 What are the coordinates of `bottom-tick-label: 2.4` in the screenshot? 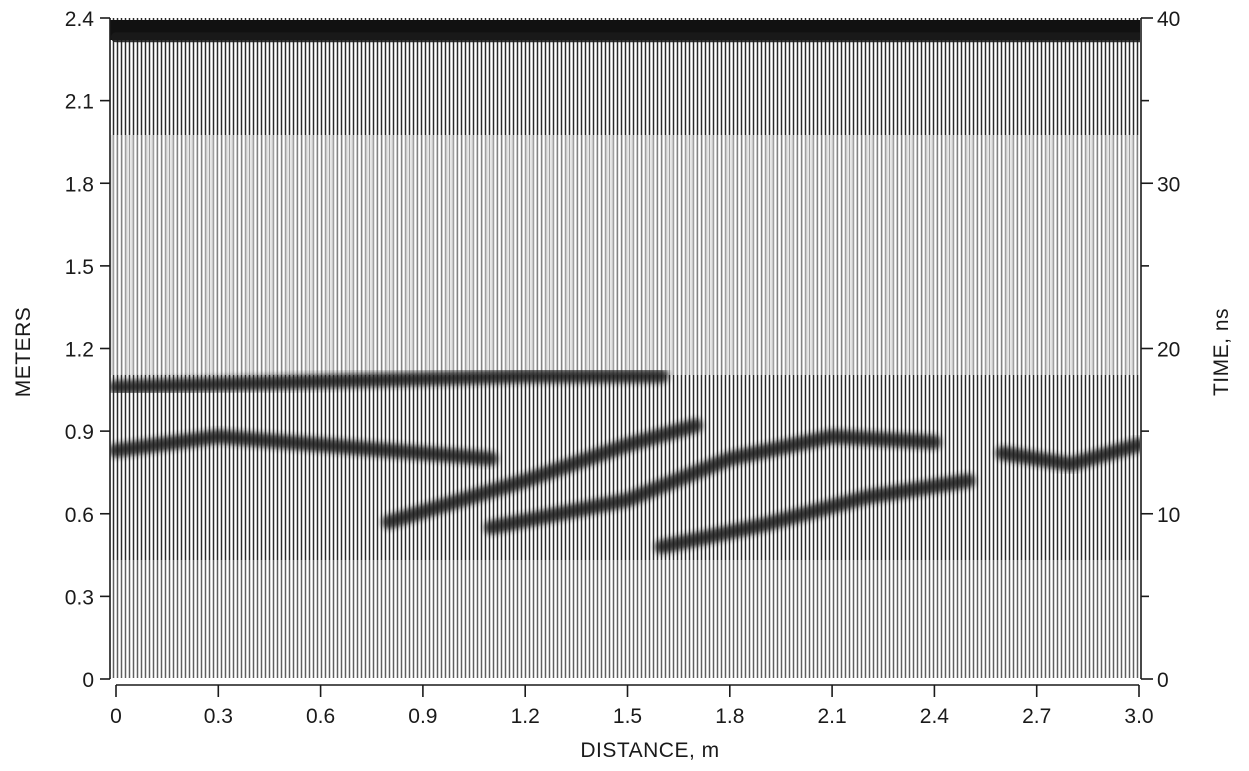 It's located at (935, 716).